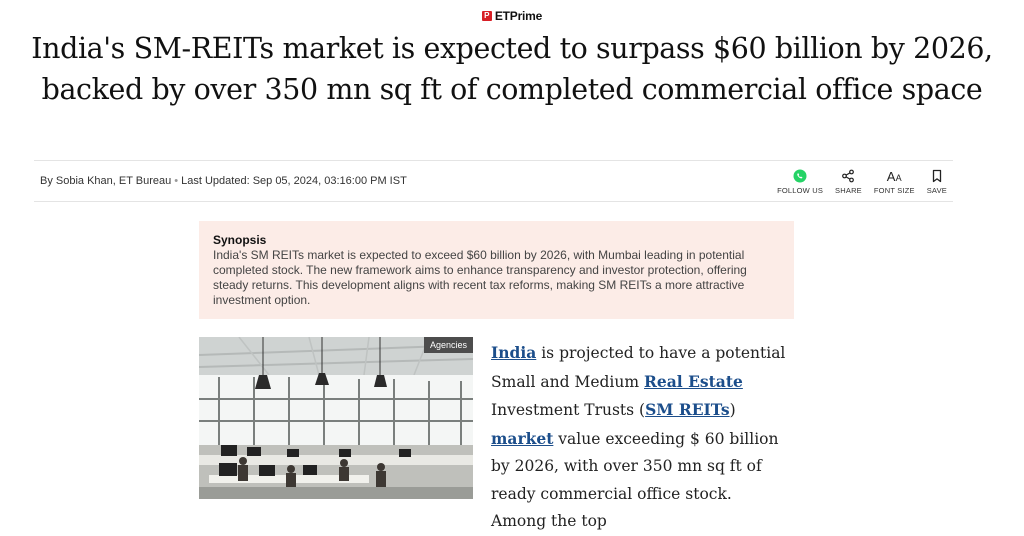  What do you see at coordinates (800, 176) in the screenshot?
I see `whatsapp-icon` at bounding box center [800, 176].